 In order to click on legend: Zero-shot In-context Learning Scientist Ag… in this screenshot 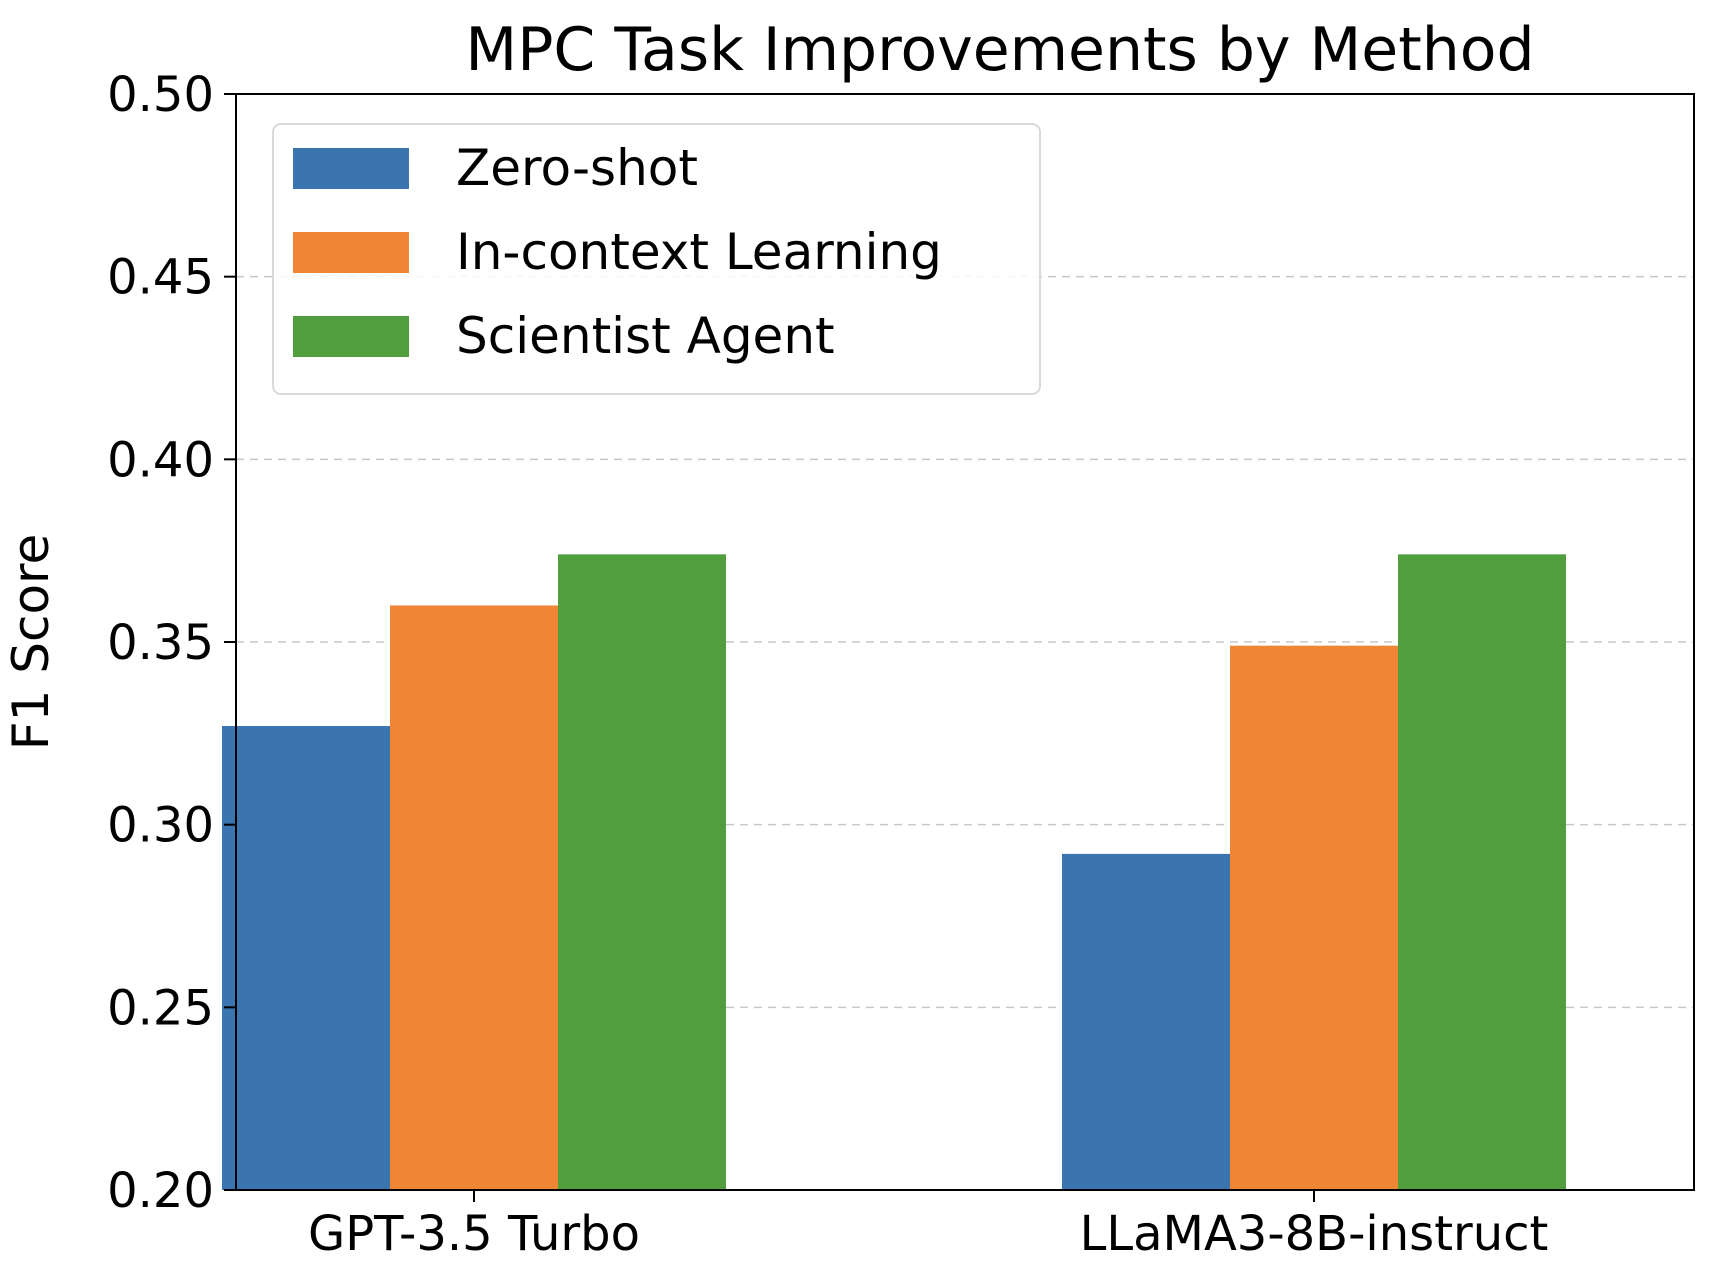, I will do `click(656, 259)`.